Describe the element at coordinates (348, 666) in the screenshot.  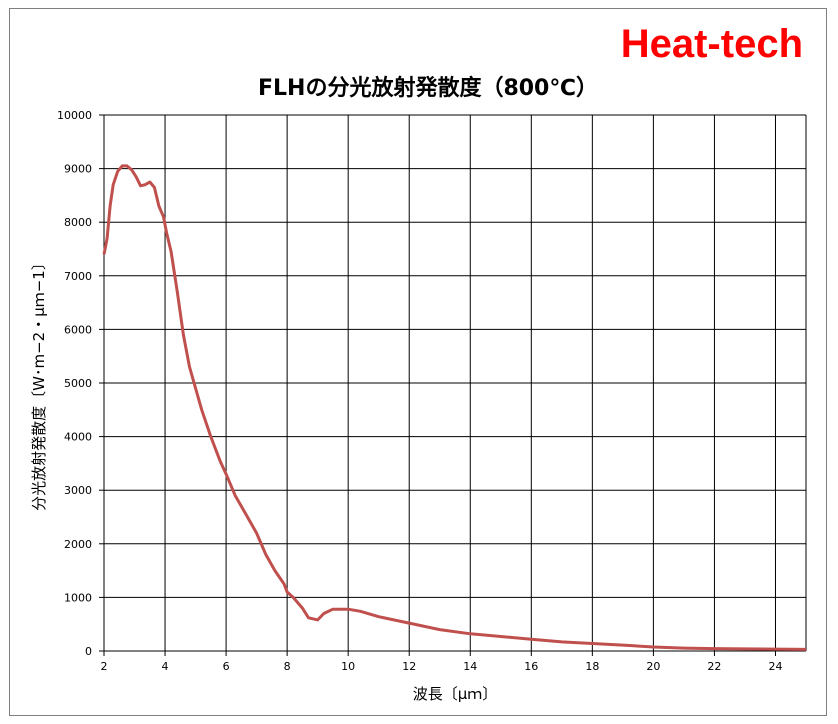
I see `x-tick-label: 10` at that location.